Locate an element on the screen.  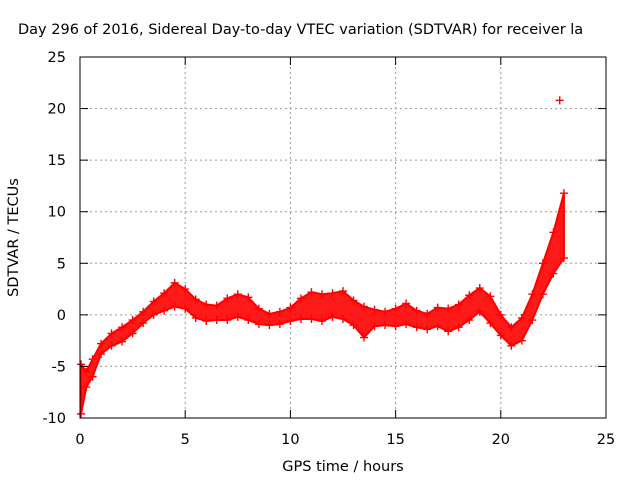
y-tick-label: 15 is located at coordinates (57, 161).